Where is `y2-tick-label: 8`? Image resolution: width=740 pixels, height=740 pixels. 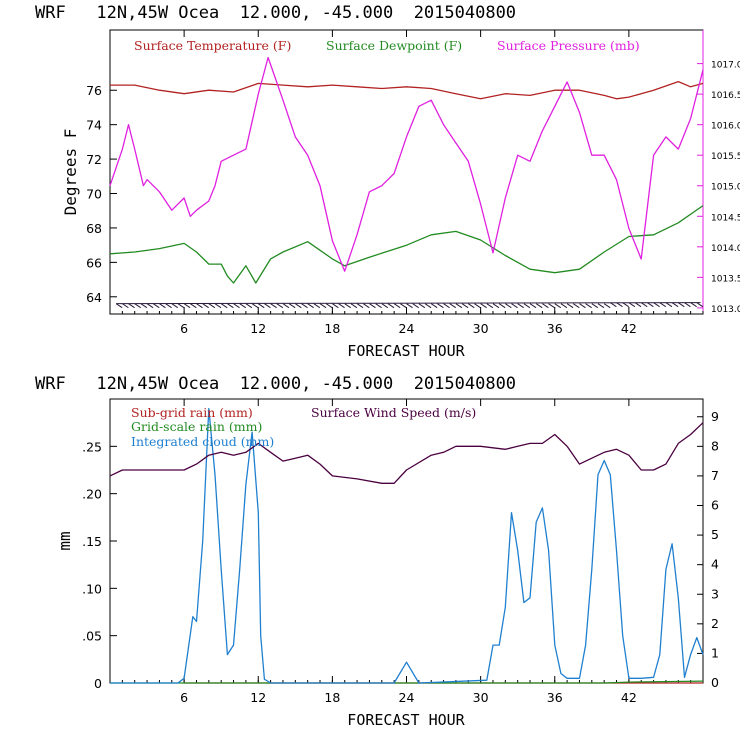
y2-tick-label: 8 is located at coordinates (715, 445).